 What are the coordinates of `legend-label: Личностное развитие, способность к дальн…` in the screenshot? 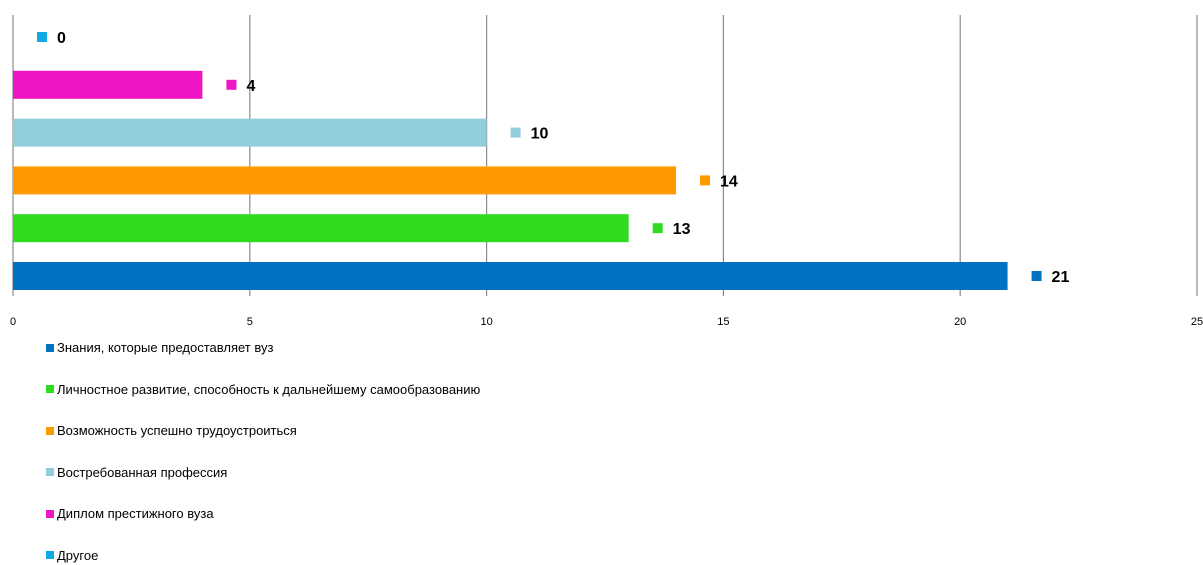 It's located at (269, 389).